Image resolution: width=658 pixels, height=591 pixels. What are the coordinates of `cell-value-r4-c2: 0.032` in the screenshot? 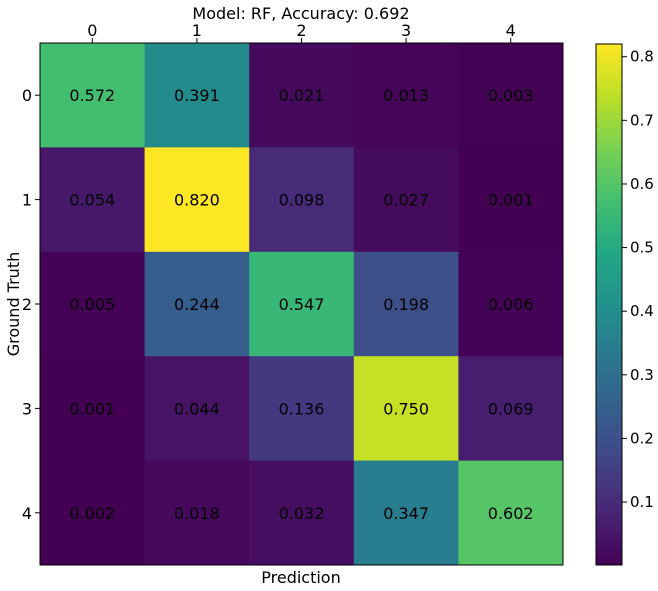 It's located at (302, 513).